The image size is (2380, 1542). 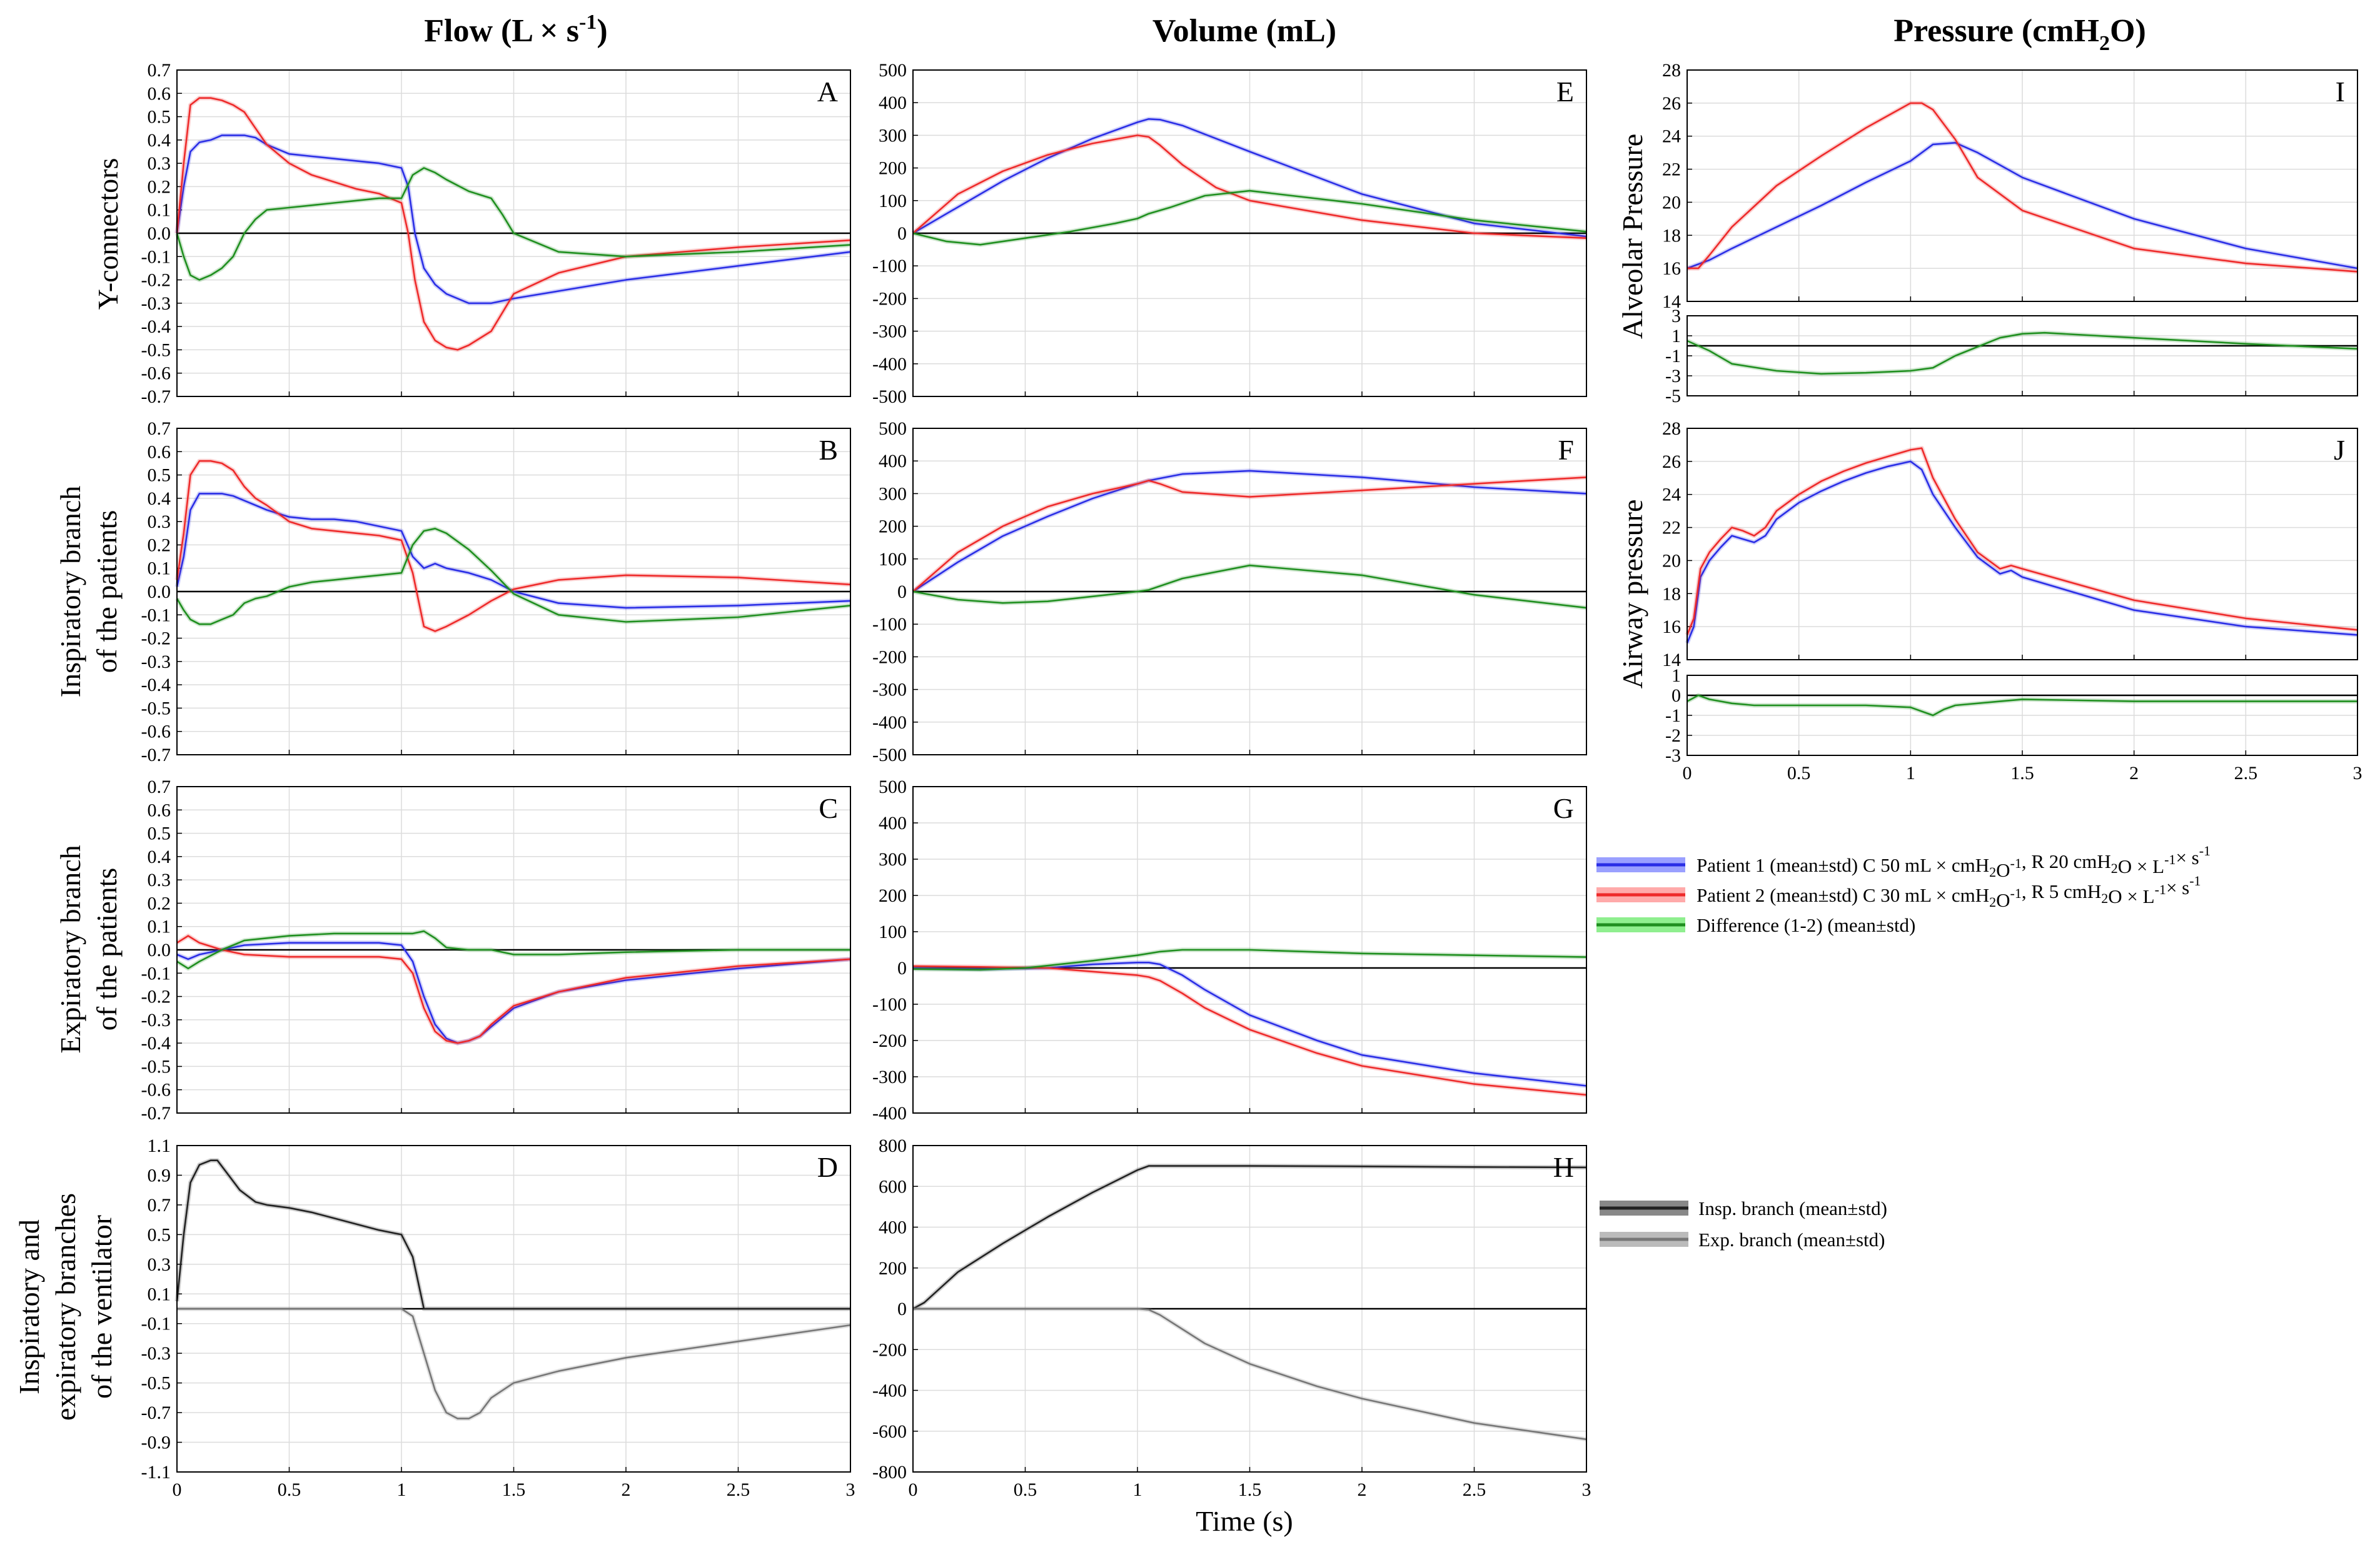 What do you see at coordinates (156, 662) in the screenshot?
I see `y-tick-label: -0.3` at bounding box center [156, 662].